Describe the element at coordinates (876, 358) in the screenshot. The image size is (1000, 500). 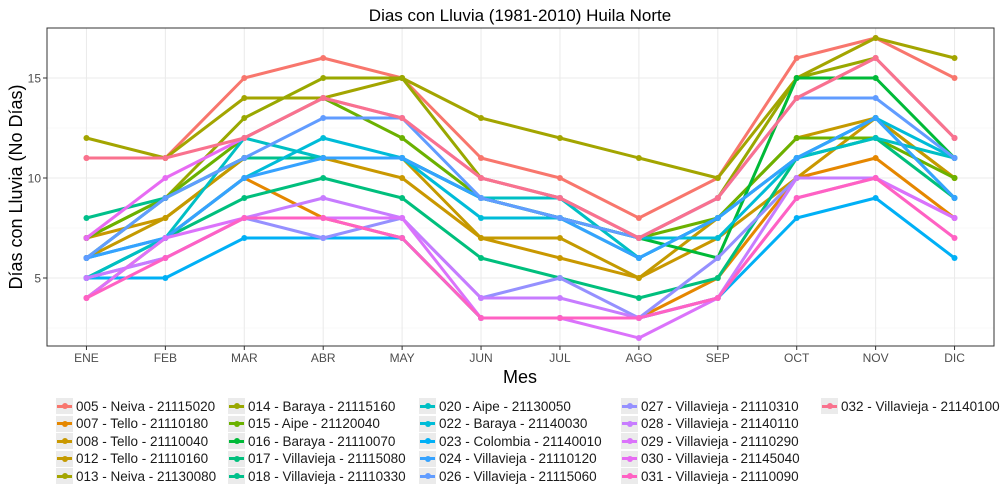
I see `x-tick-label: NOV` at that location.